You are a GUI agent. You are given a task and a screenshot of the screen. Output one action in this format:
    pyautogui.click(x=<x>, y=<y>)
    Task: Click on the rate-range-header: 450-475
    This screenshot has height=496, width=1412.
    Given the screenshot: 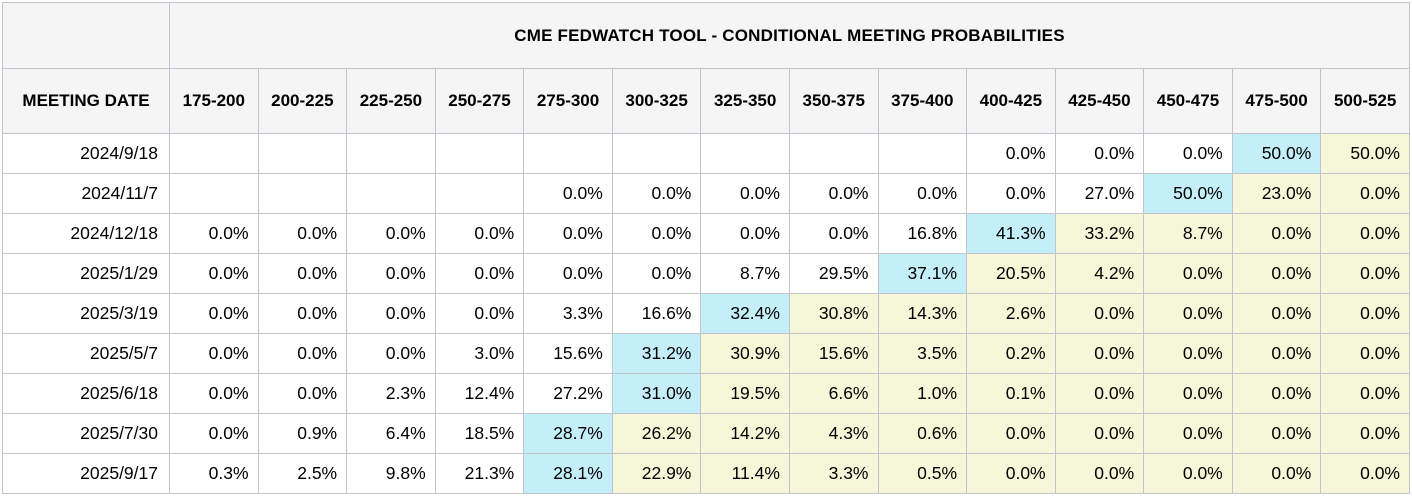 What is the action you would take?
    pyautogui.click(x=1188, y=101)
    